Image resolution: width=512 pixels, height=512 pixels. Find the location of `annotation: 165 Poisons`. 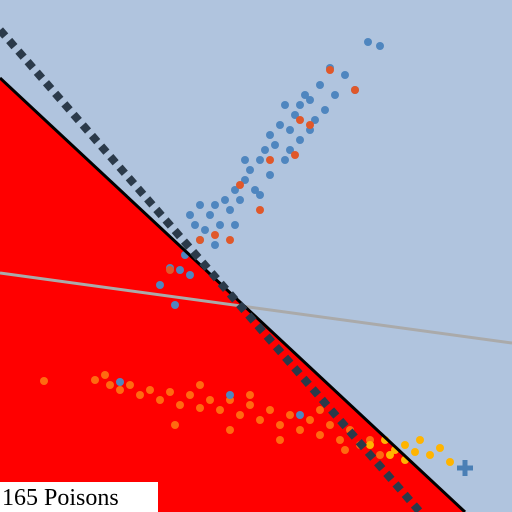

annotation: 165 Poisons is located at coordinates (60, 498).